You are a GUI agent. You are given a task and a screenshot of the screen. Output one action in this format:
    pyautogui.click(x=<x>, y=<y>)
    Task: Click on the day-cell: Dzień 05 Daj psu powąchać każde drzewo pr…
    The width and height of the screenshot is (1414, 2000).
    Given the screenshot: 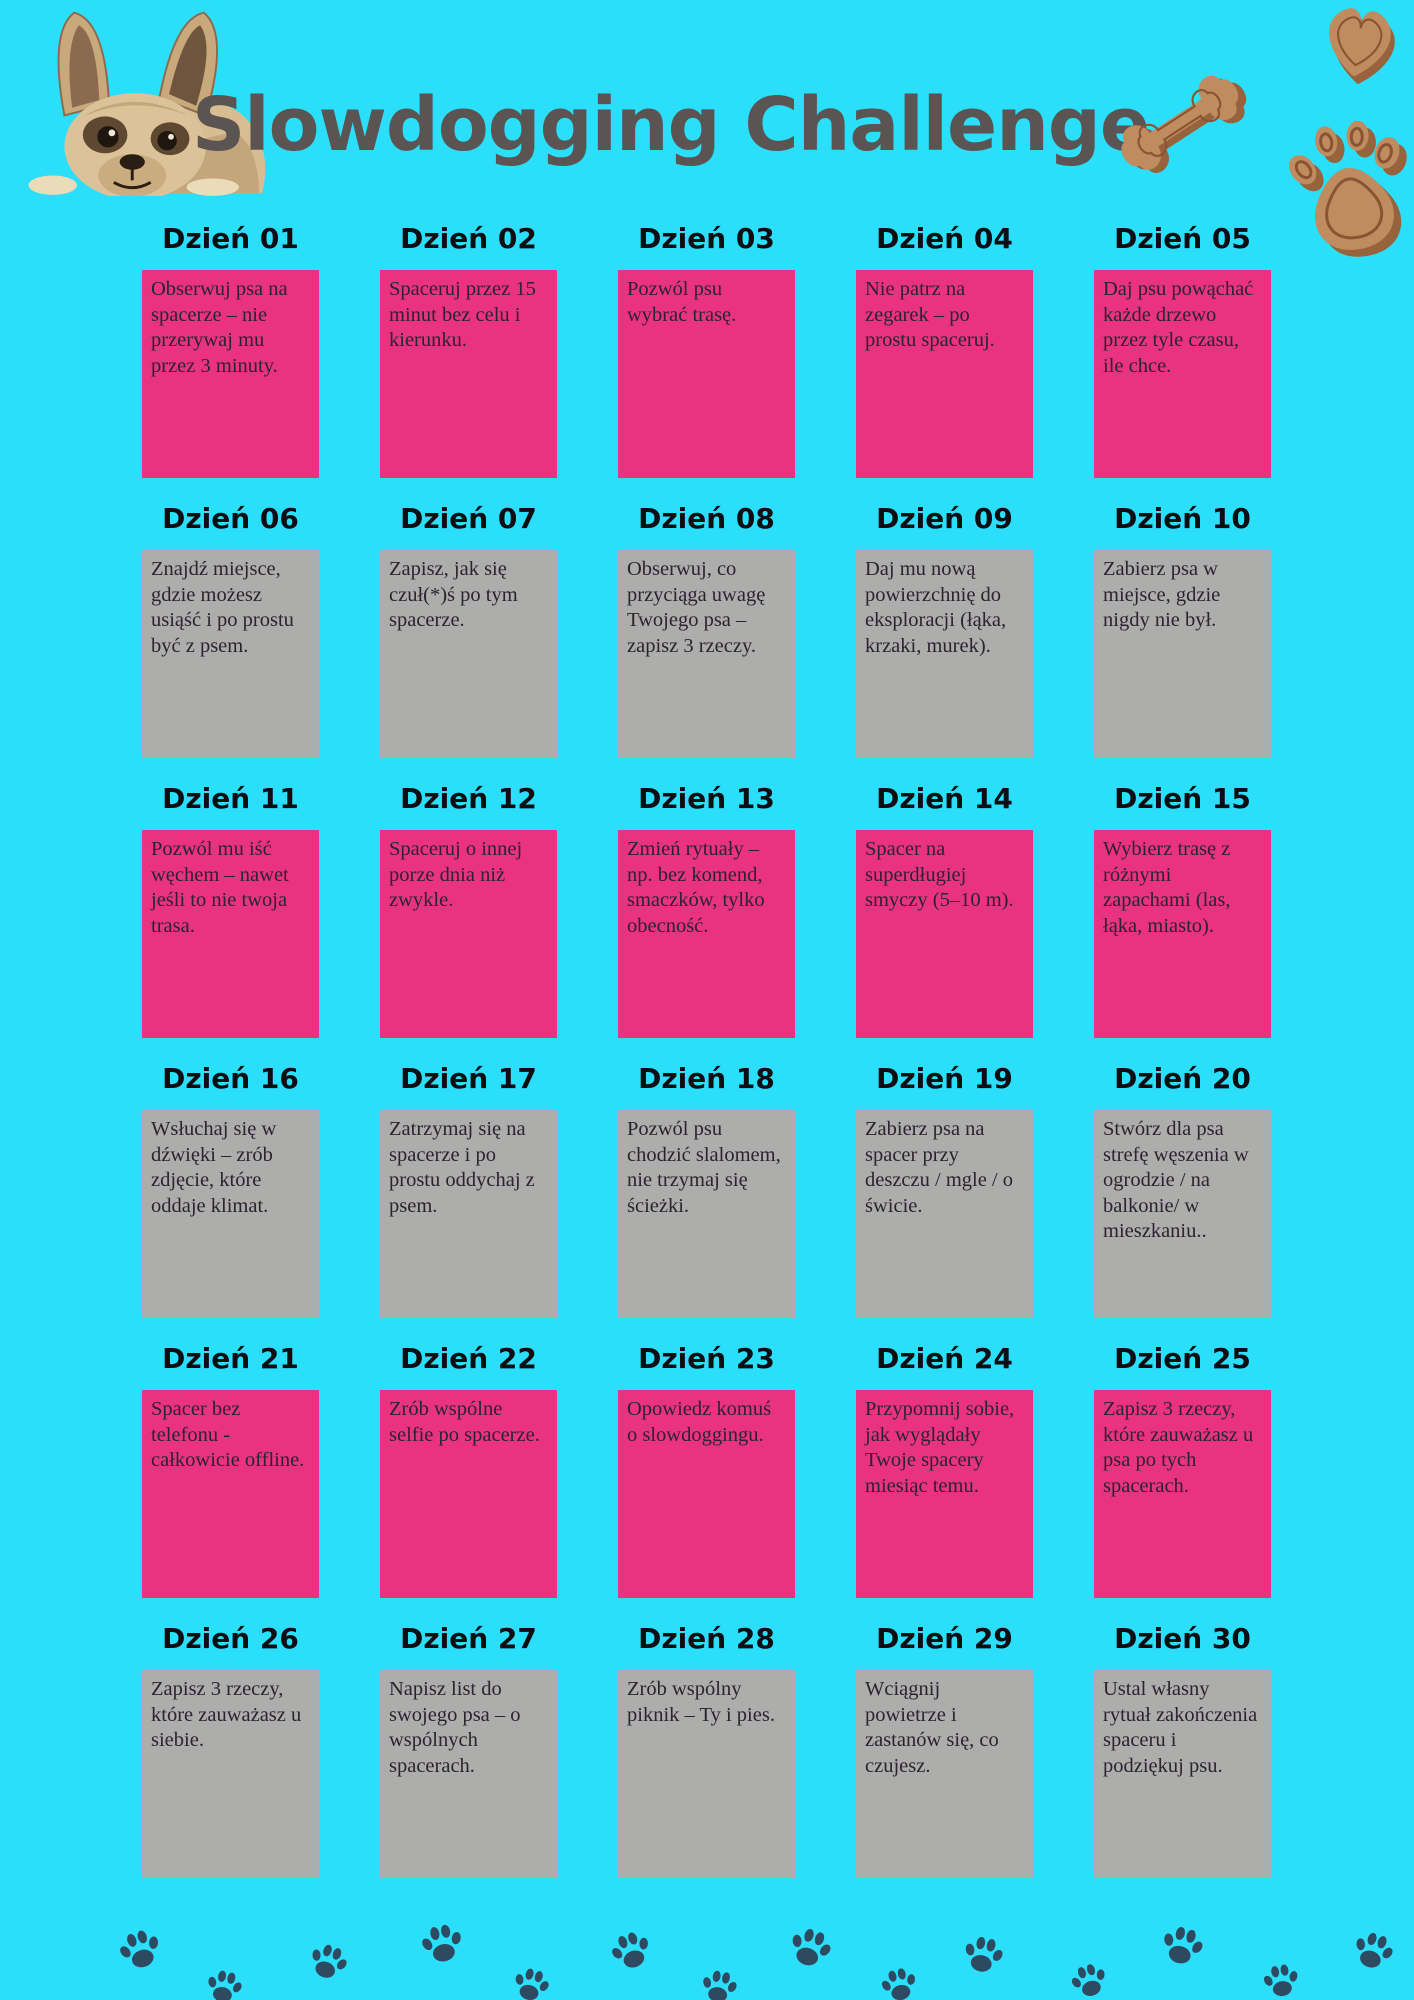 What is the action you would take?
    pyautogui.click(x=1182, y=350)
    